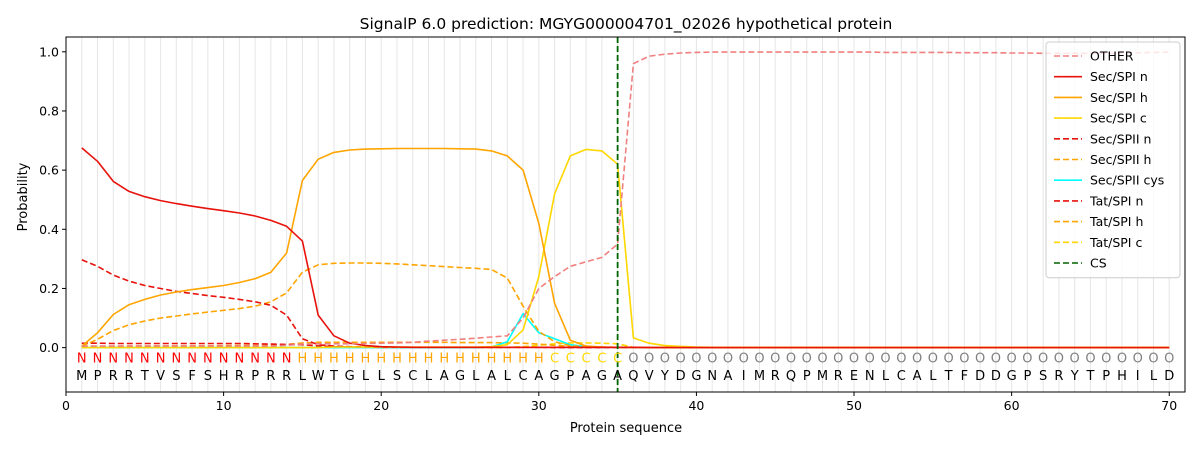 Image resolution: width=1200 pixels, height=450 pixels. Describe the element at coordinates (1119, 76) in the screenshot. I see `legend-label: Sec/SPI n` at that location.